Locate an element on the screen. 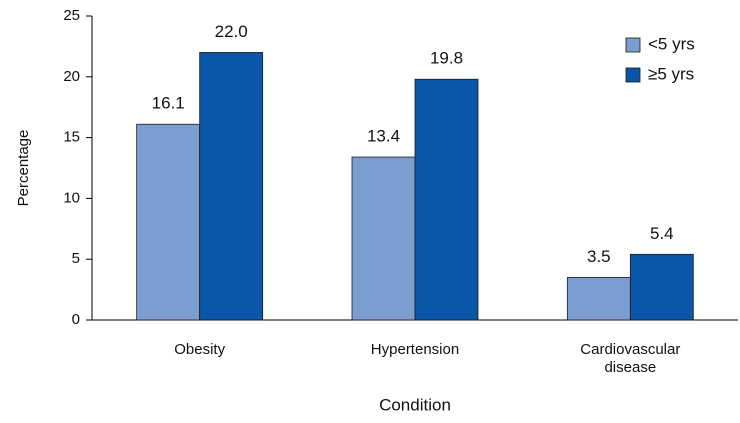  y-axis-label: Percentage is located at coordinates (23, 168).